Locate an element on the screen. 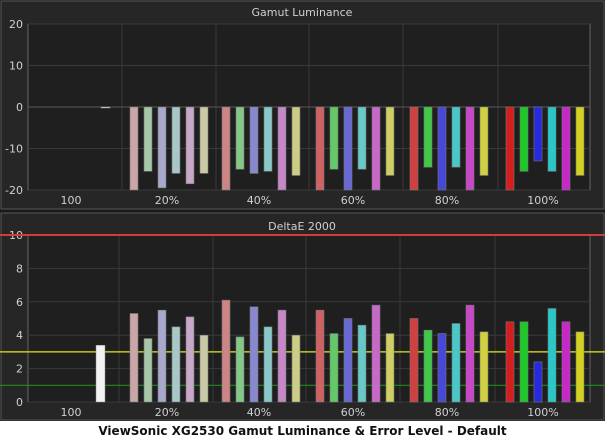 The image size is (605, 441). deltae-ytick-label: 8 is located at coordinates (19, 268).